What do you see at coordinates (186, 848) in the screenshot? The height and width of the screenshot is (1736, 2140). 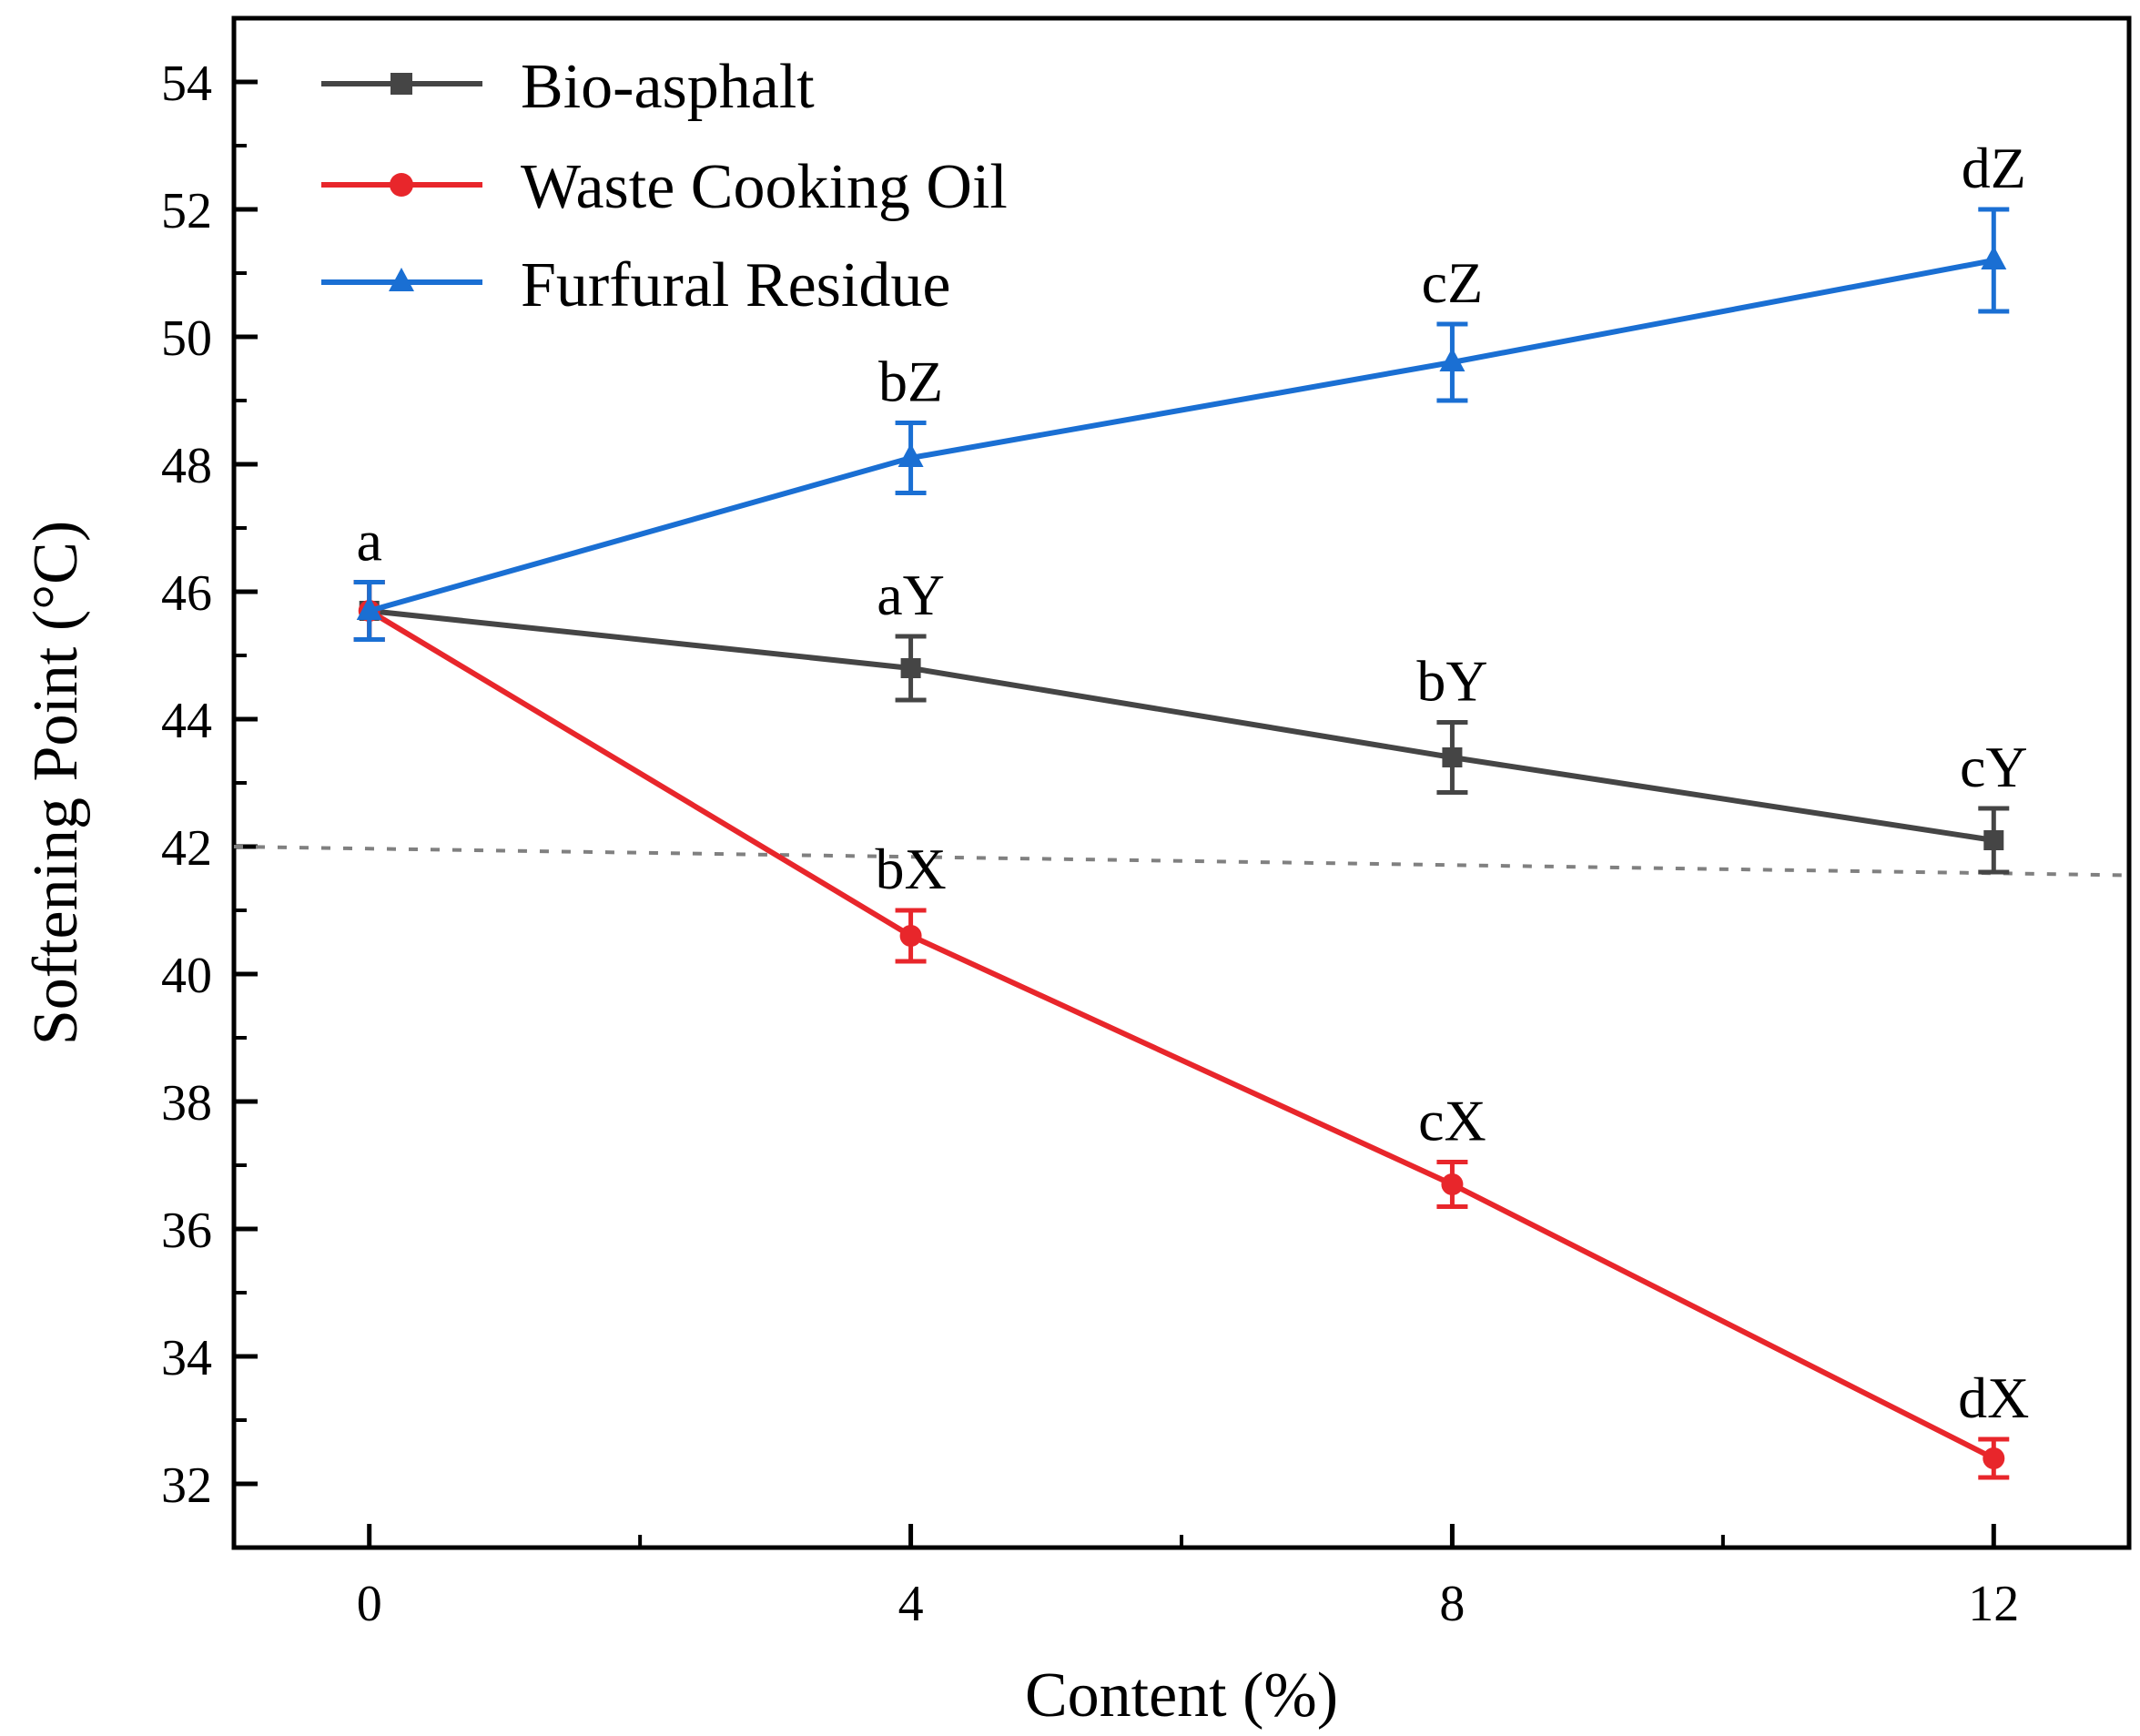 I see `y-tick-label: 42` at bounding box center [186, 848].